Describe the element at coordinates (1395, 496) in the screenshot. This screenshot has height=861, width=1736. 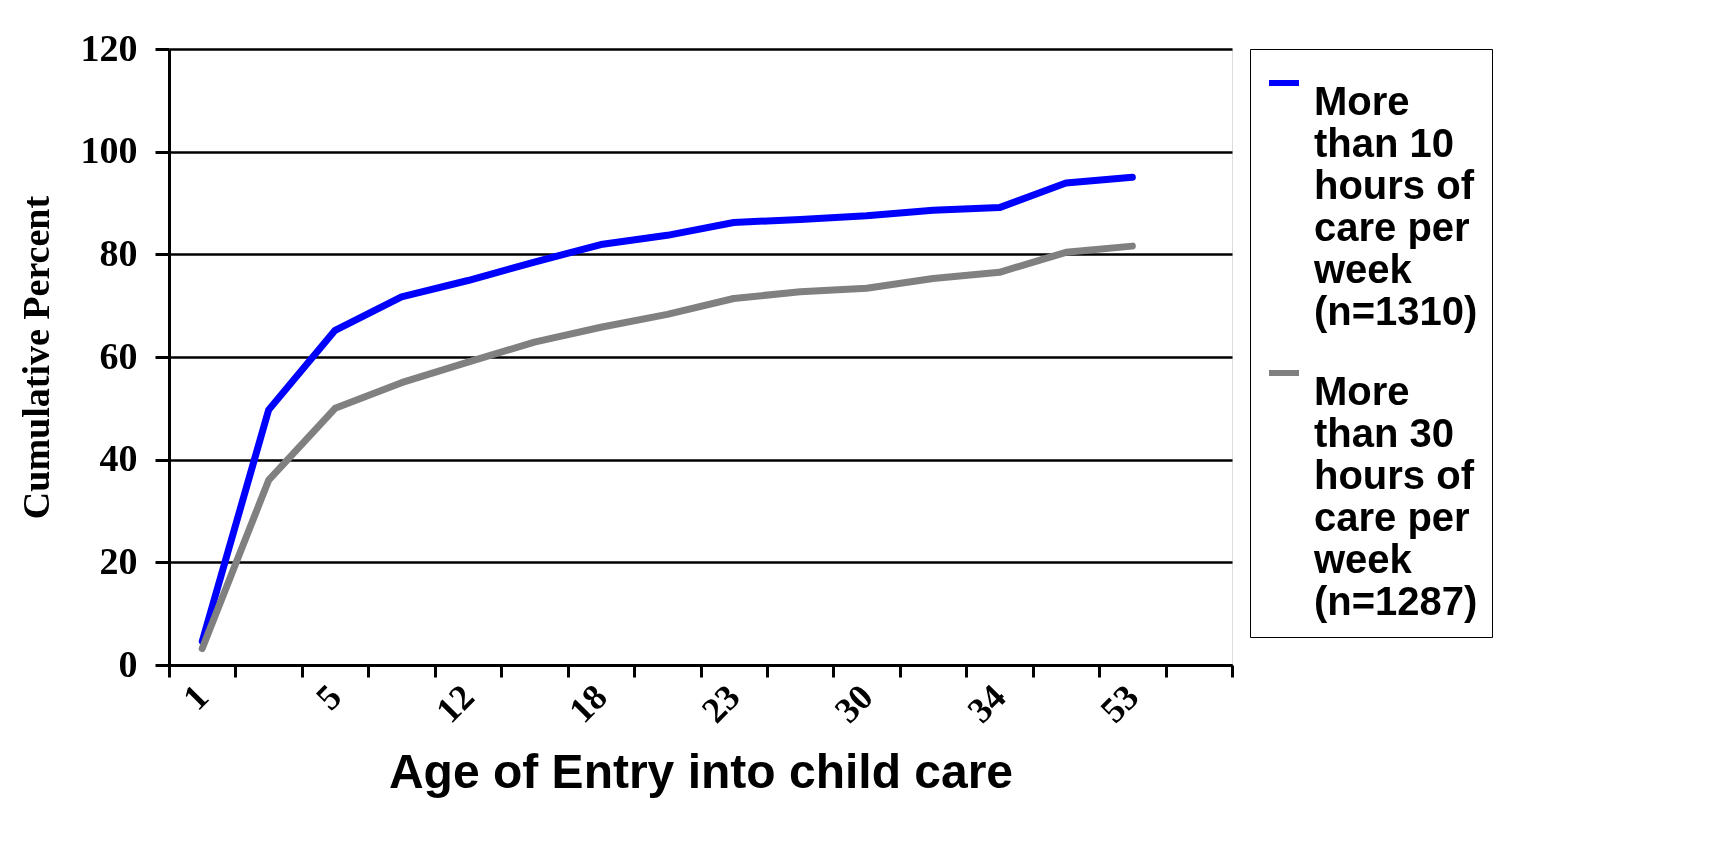
I see `legend-label: More than 30 hours of care per week (n=1287)` at that location.